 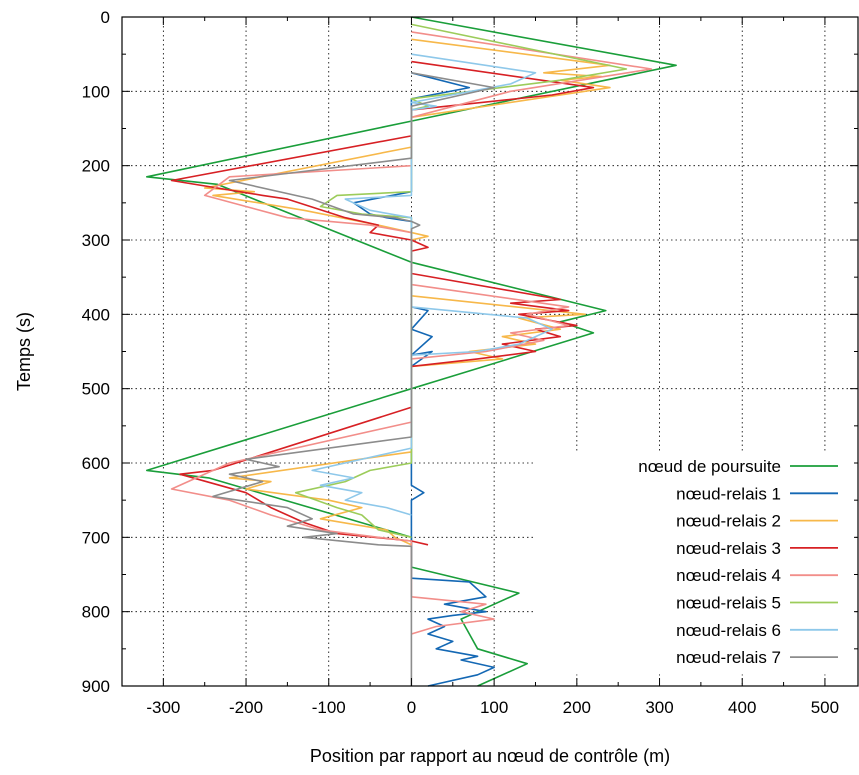 I want to click on y-tick-label: 800, so click(x=96, y=612).